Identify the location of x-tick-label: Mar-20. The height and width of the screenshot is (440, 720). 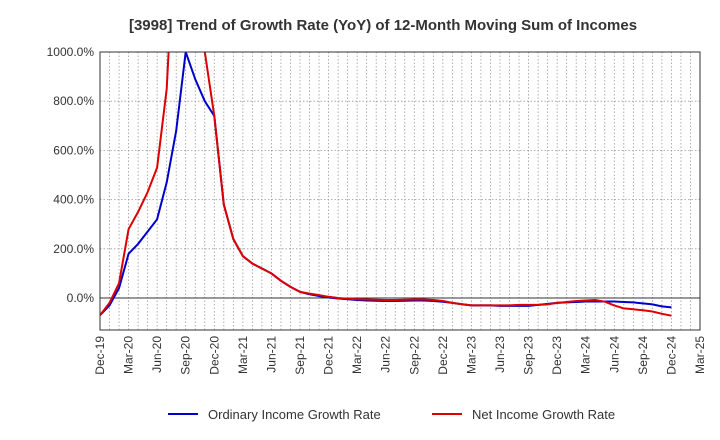
(129, 355).